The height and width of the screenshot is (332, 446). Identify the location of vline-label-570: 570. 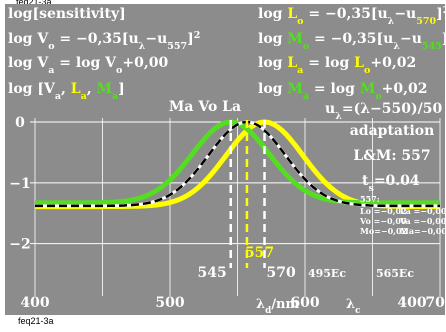
(281, 273).